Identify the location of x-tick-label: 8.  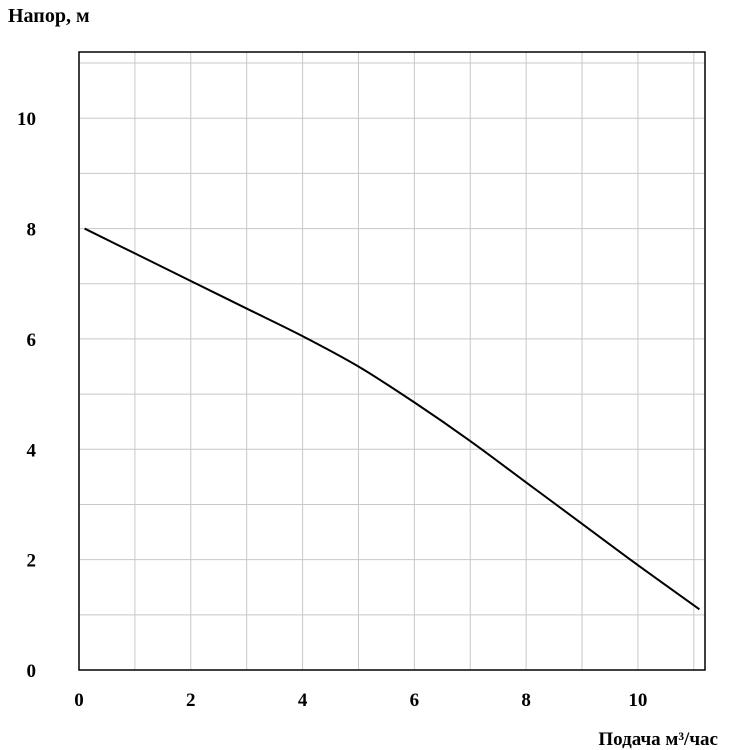
(526, 700).